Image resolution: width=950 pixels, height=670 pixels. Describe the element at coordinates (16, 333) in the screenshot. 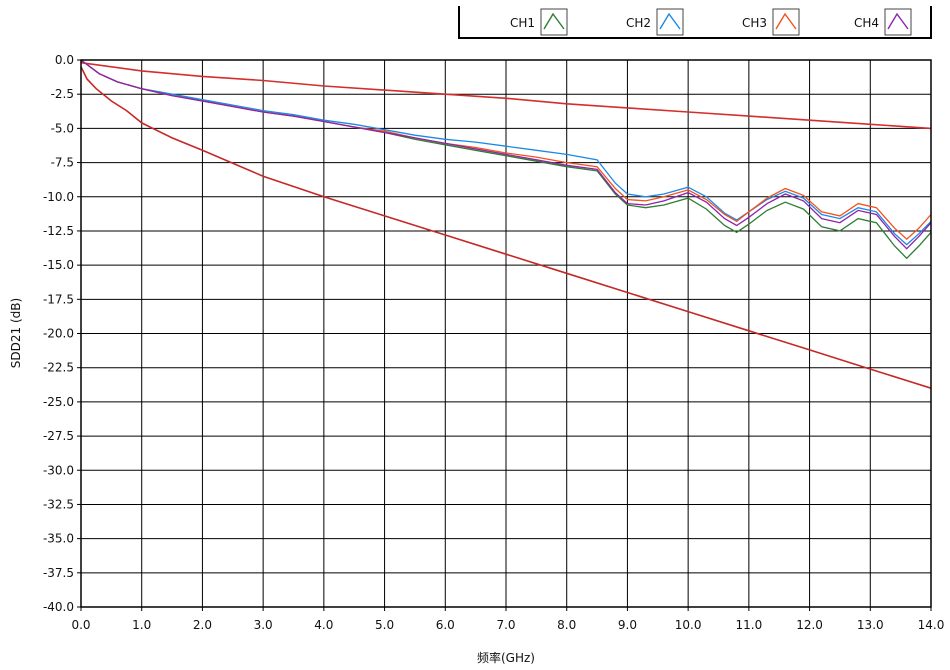

I see `y-axis-title: SDD21 (dB)` at that location.